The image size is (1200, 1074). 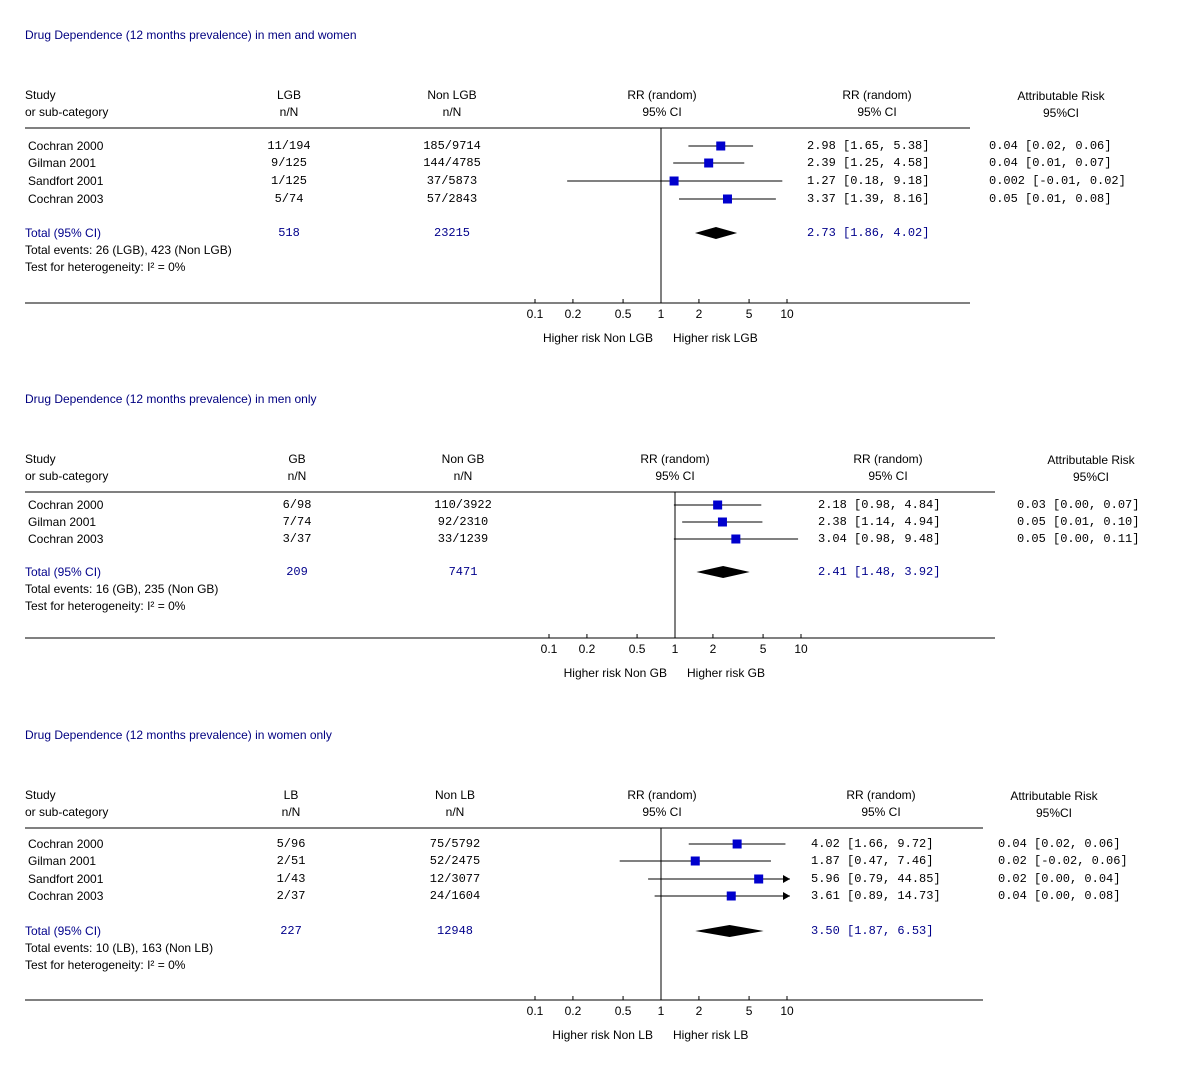 I want to click on study-rr-ci: 5.96 [0.79, 44.85], so click(x=876, y=879).